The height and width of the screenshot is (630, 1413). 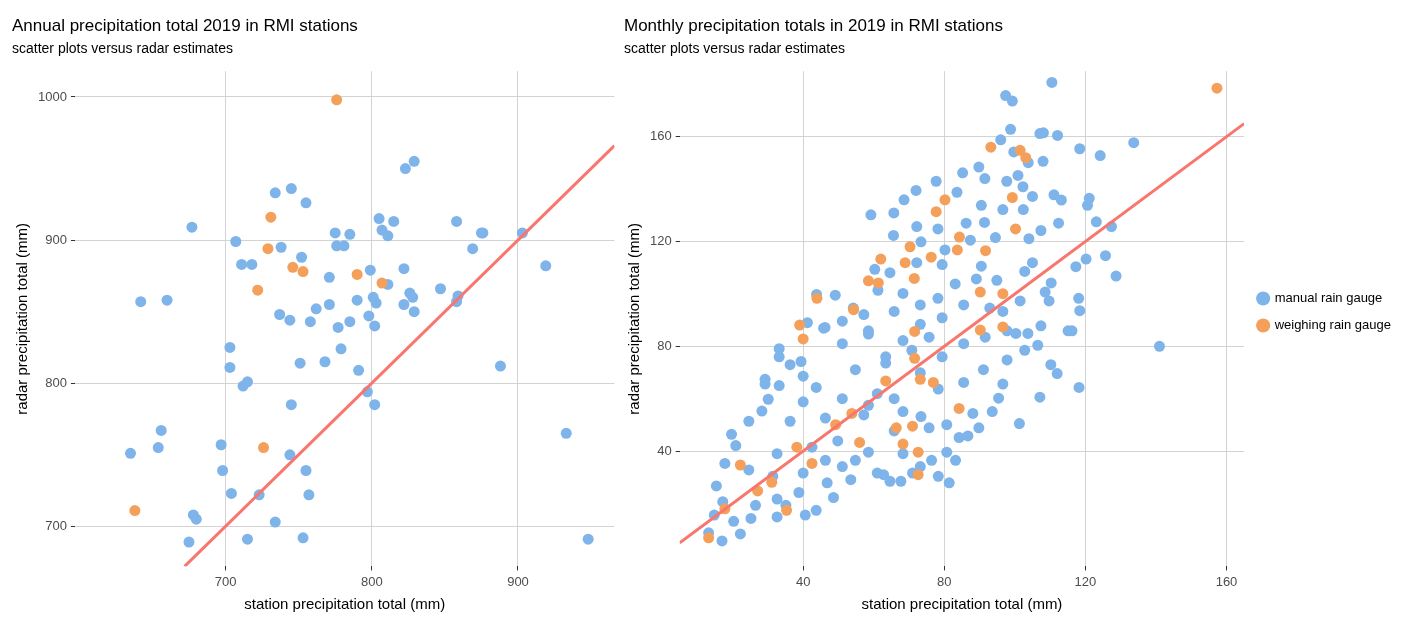 I want to click on y-tick-label: 80, so click(x=664, y=345).